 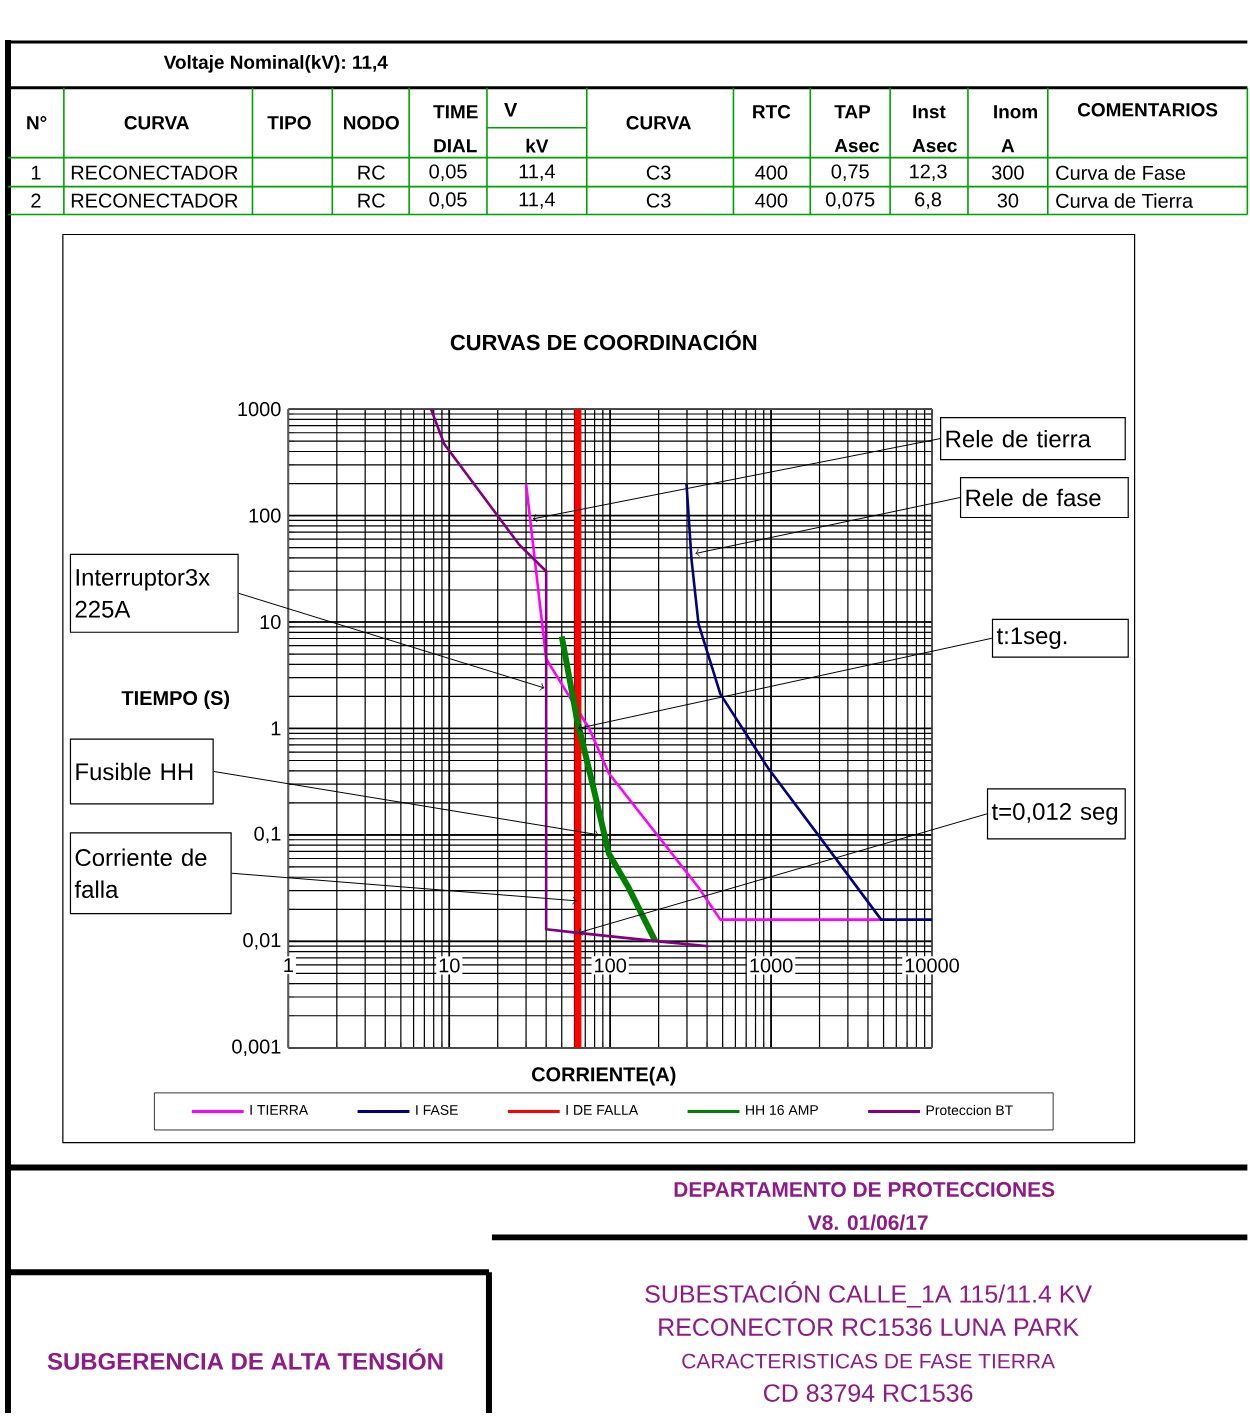 I want to click on y-tick-label: 0,001, so click(x=256, y=1048).